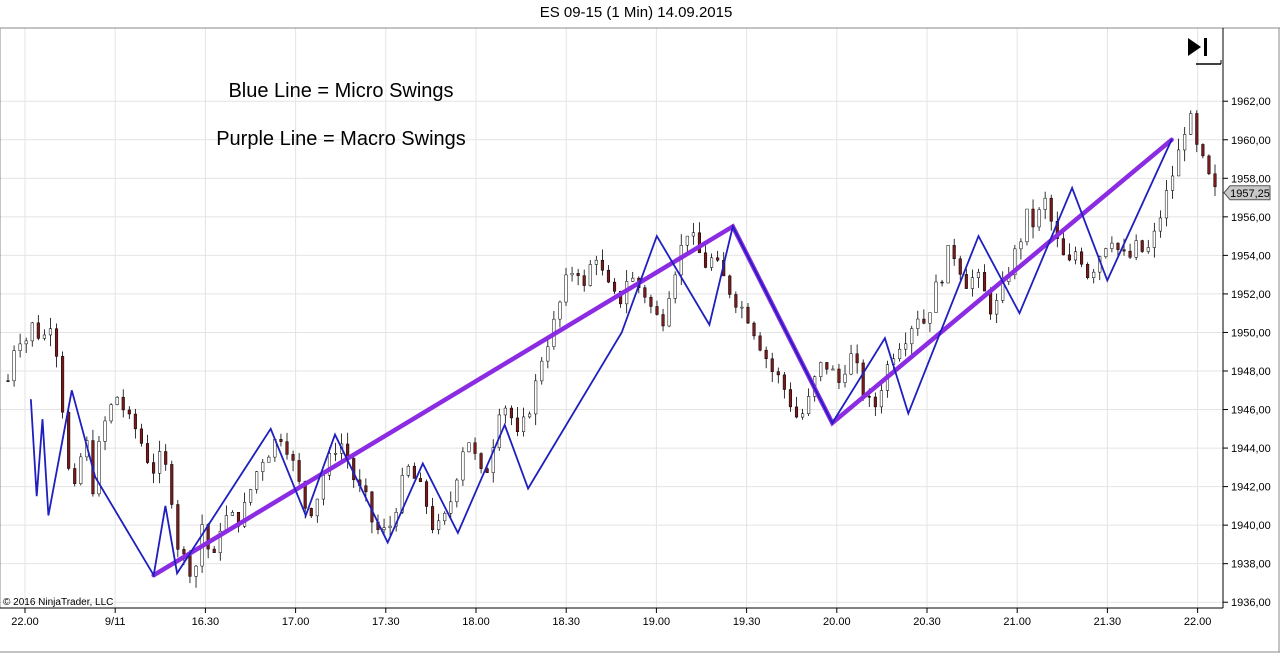  Describe the element at coordinates (927, 622) in the screenshot. I see `x-tick-label: 20.30` at that location.